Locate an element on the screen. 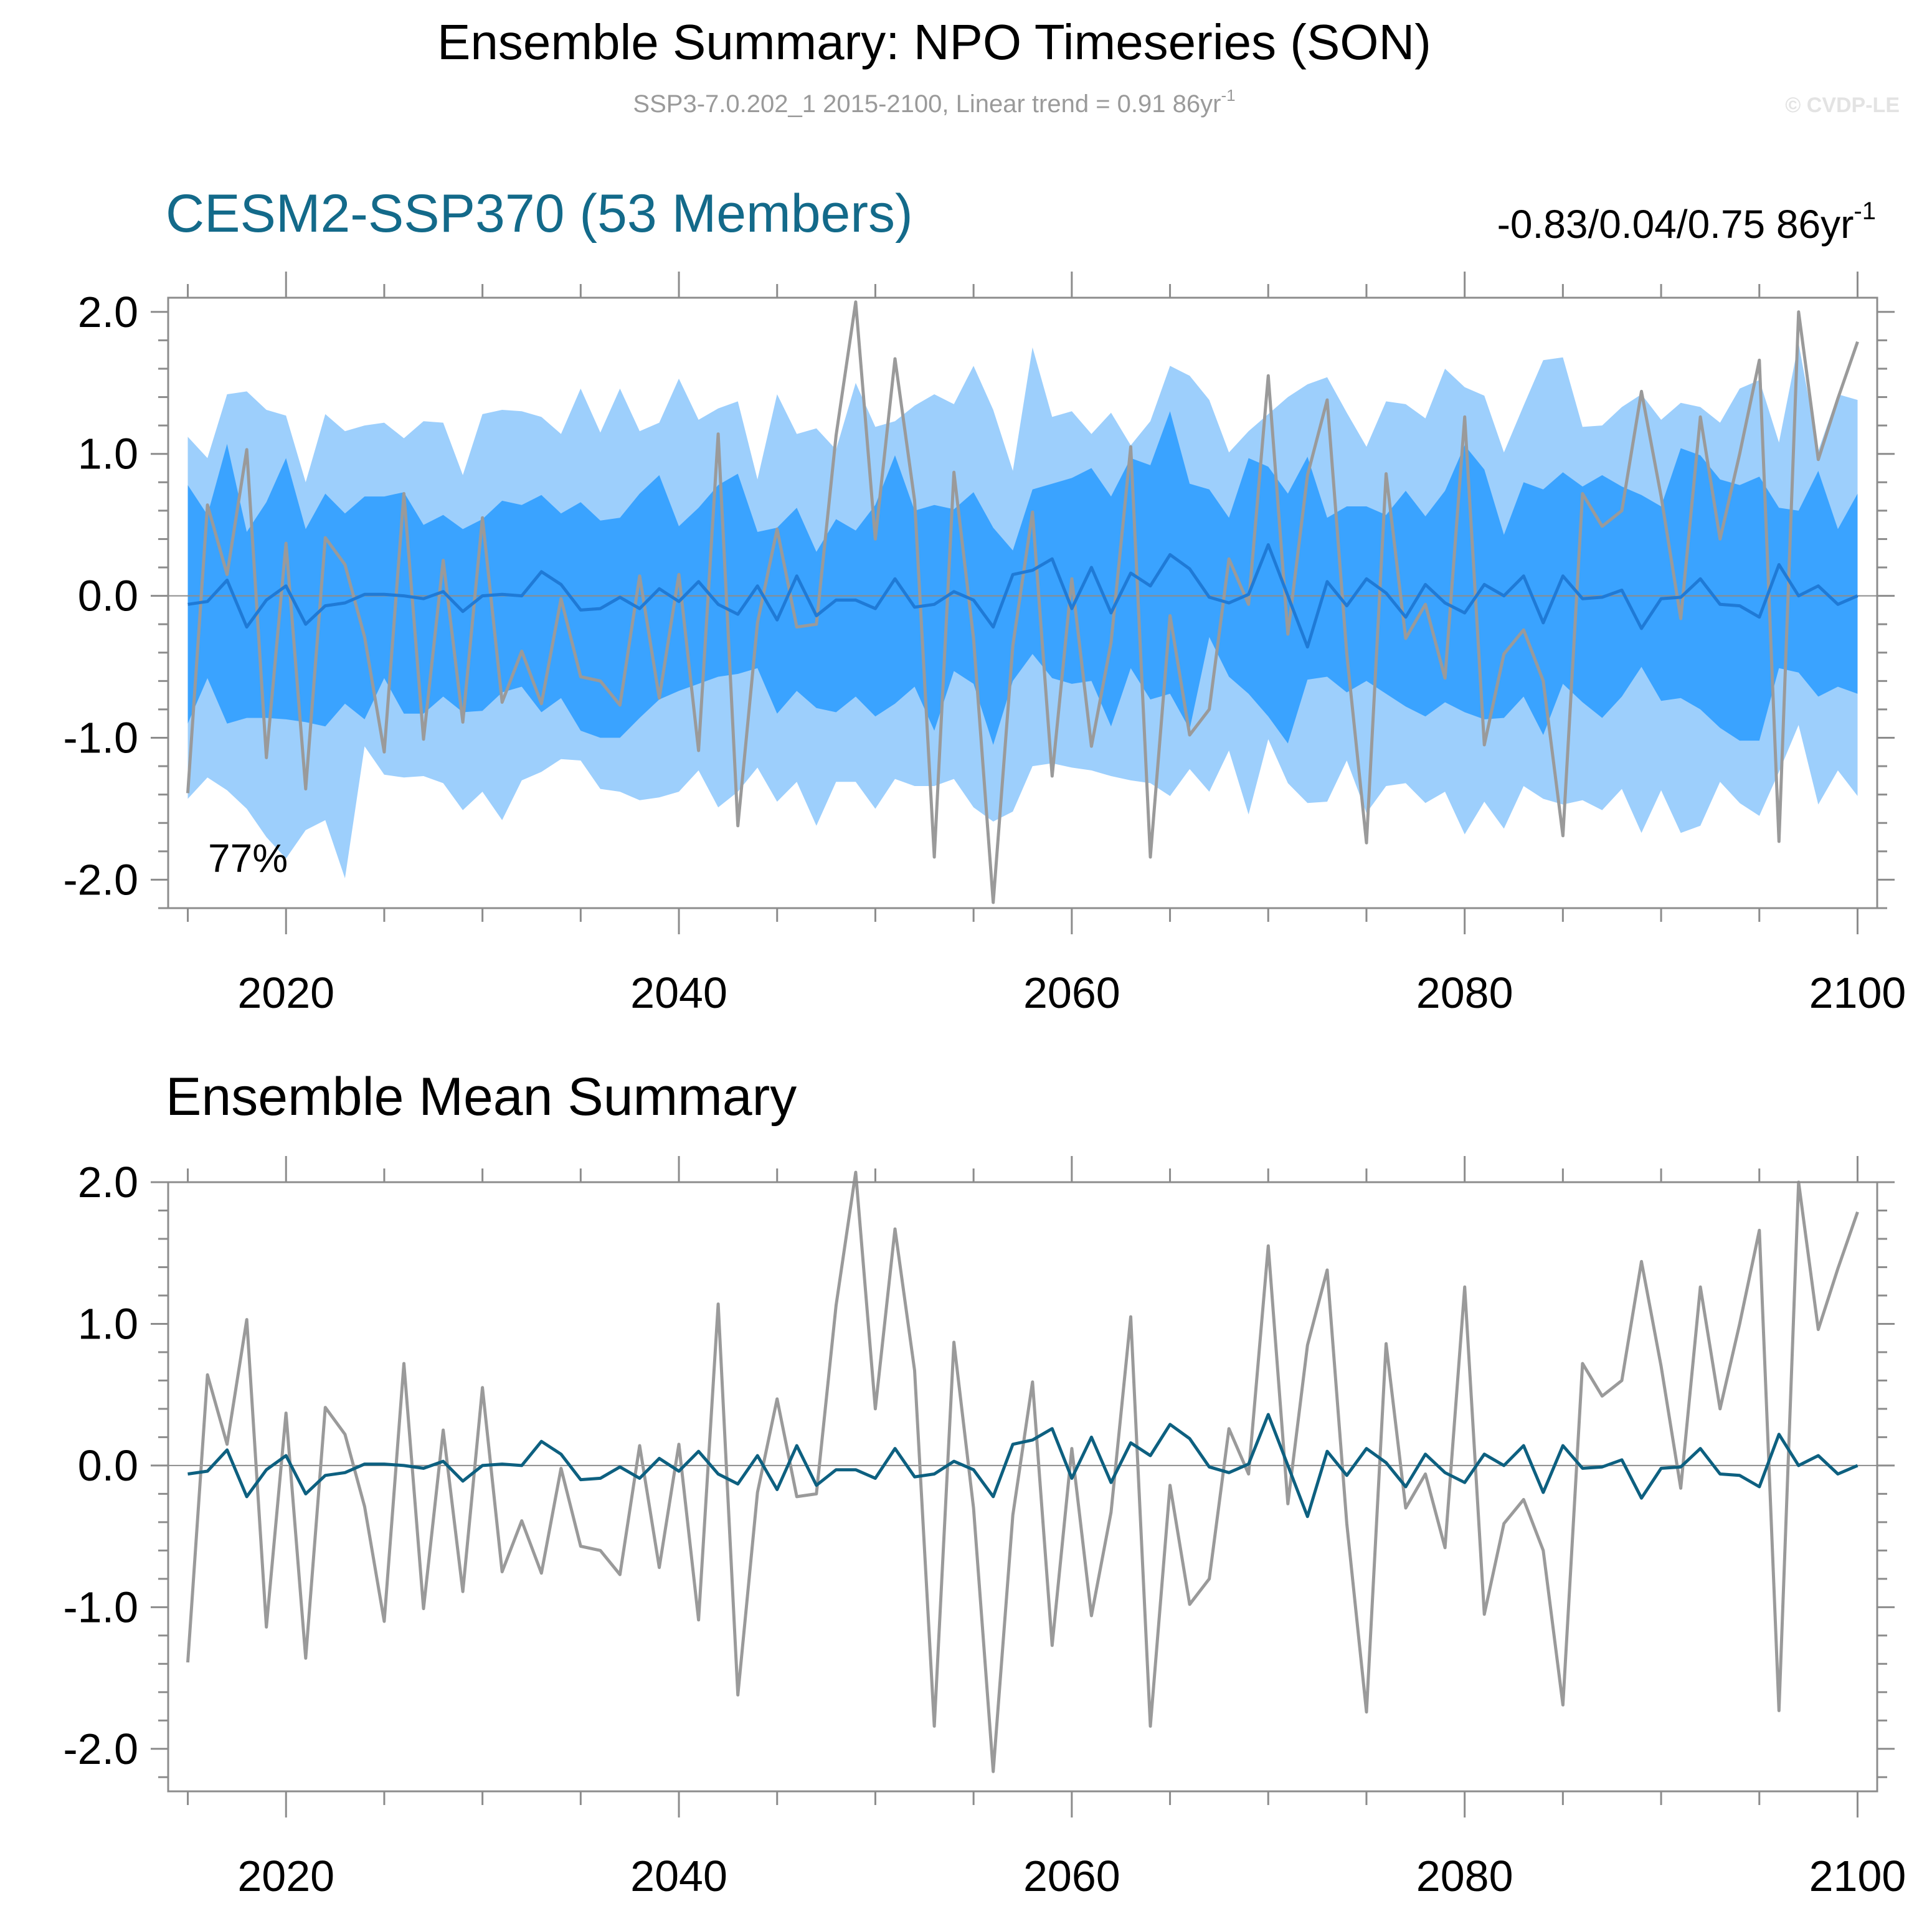  top-panel-trend-annotation: -0.83/0.04/0.75 86yr-1 is located at coordinates (1686, 222).